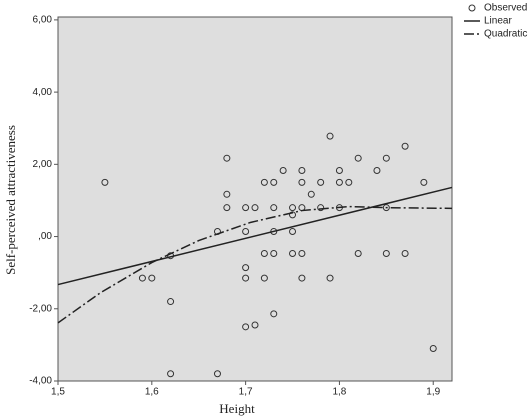  Describe the element at coordinates (505, 34) in the screenshot. I see `legend-label: Quadratic` at that location.